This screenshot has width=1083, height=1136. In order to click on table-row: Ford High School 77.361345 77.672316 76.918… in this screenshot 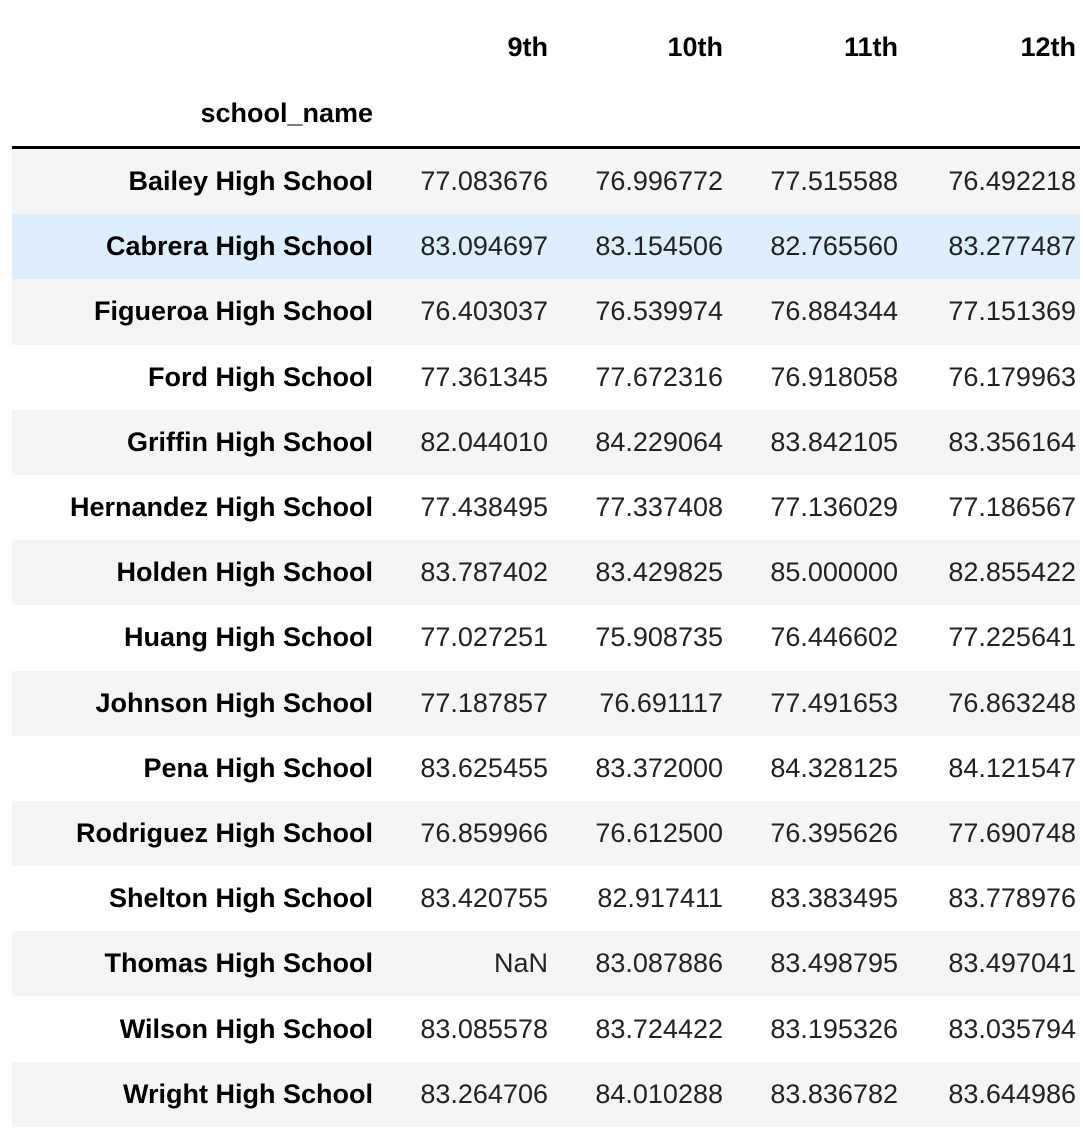, I will do `click(546, 377)`.